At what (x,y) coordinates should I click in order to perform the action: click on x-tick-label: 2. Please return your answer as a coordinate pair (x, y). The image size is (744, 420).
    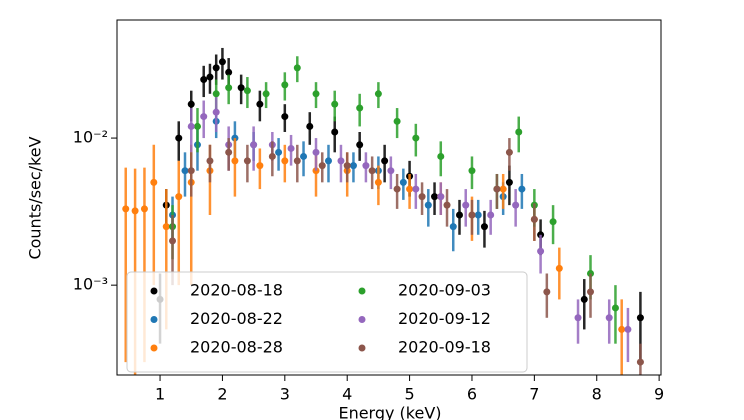
    Looking at the image, I should click on (222, 394).